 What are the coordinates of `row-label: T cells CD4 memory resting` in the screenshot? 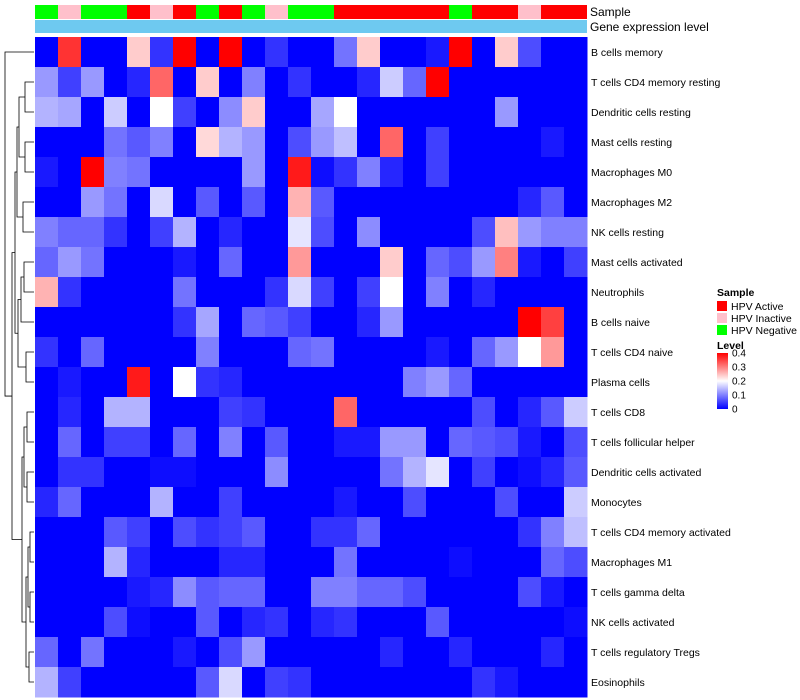 It's located at (655, 83).